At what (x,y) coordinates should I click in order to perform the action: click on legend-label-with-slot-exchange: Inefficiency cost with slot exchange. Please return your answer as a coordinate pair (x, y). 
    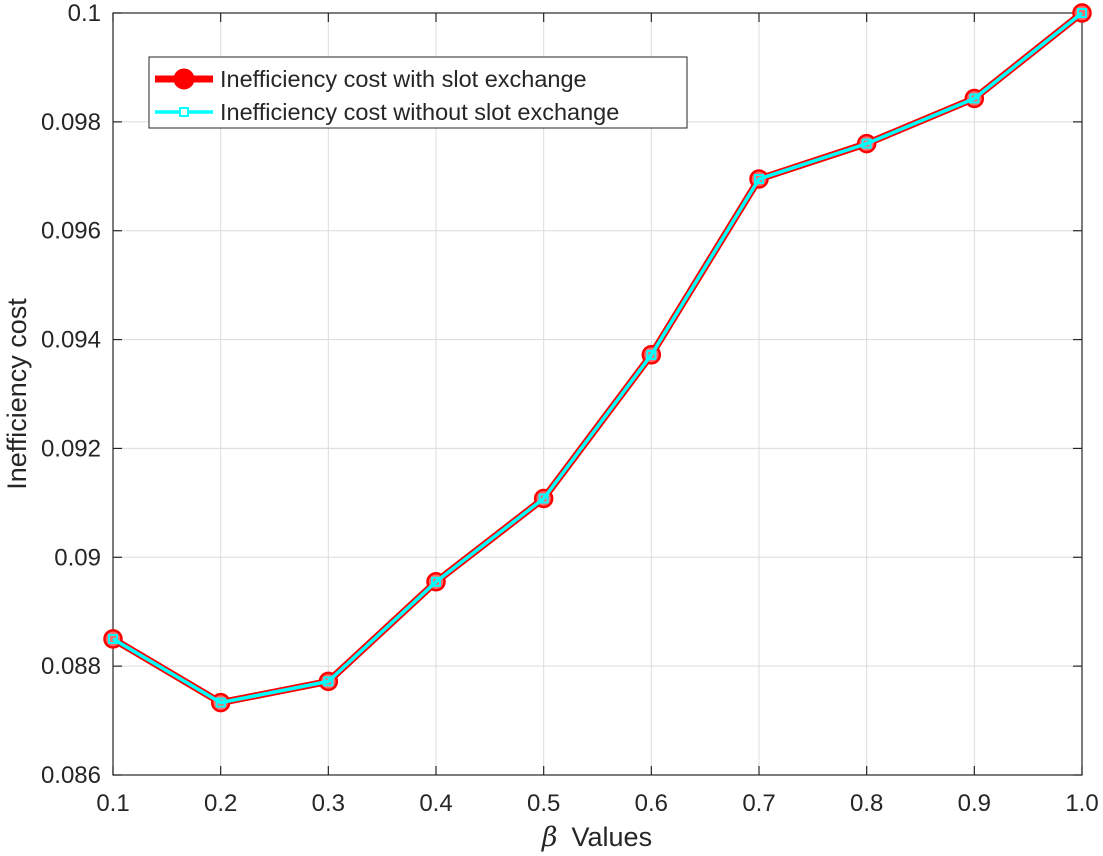
    Looking at the image, I should click on (403, 79).